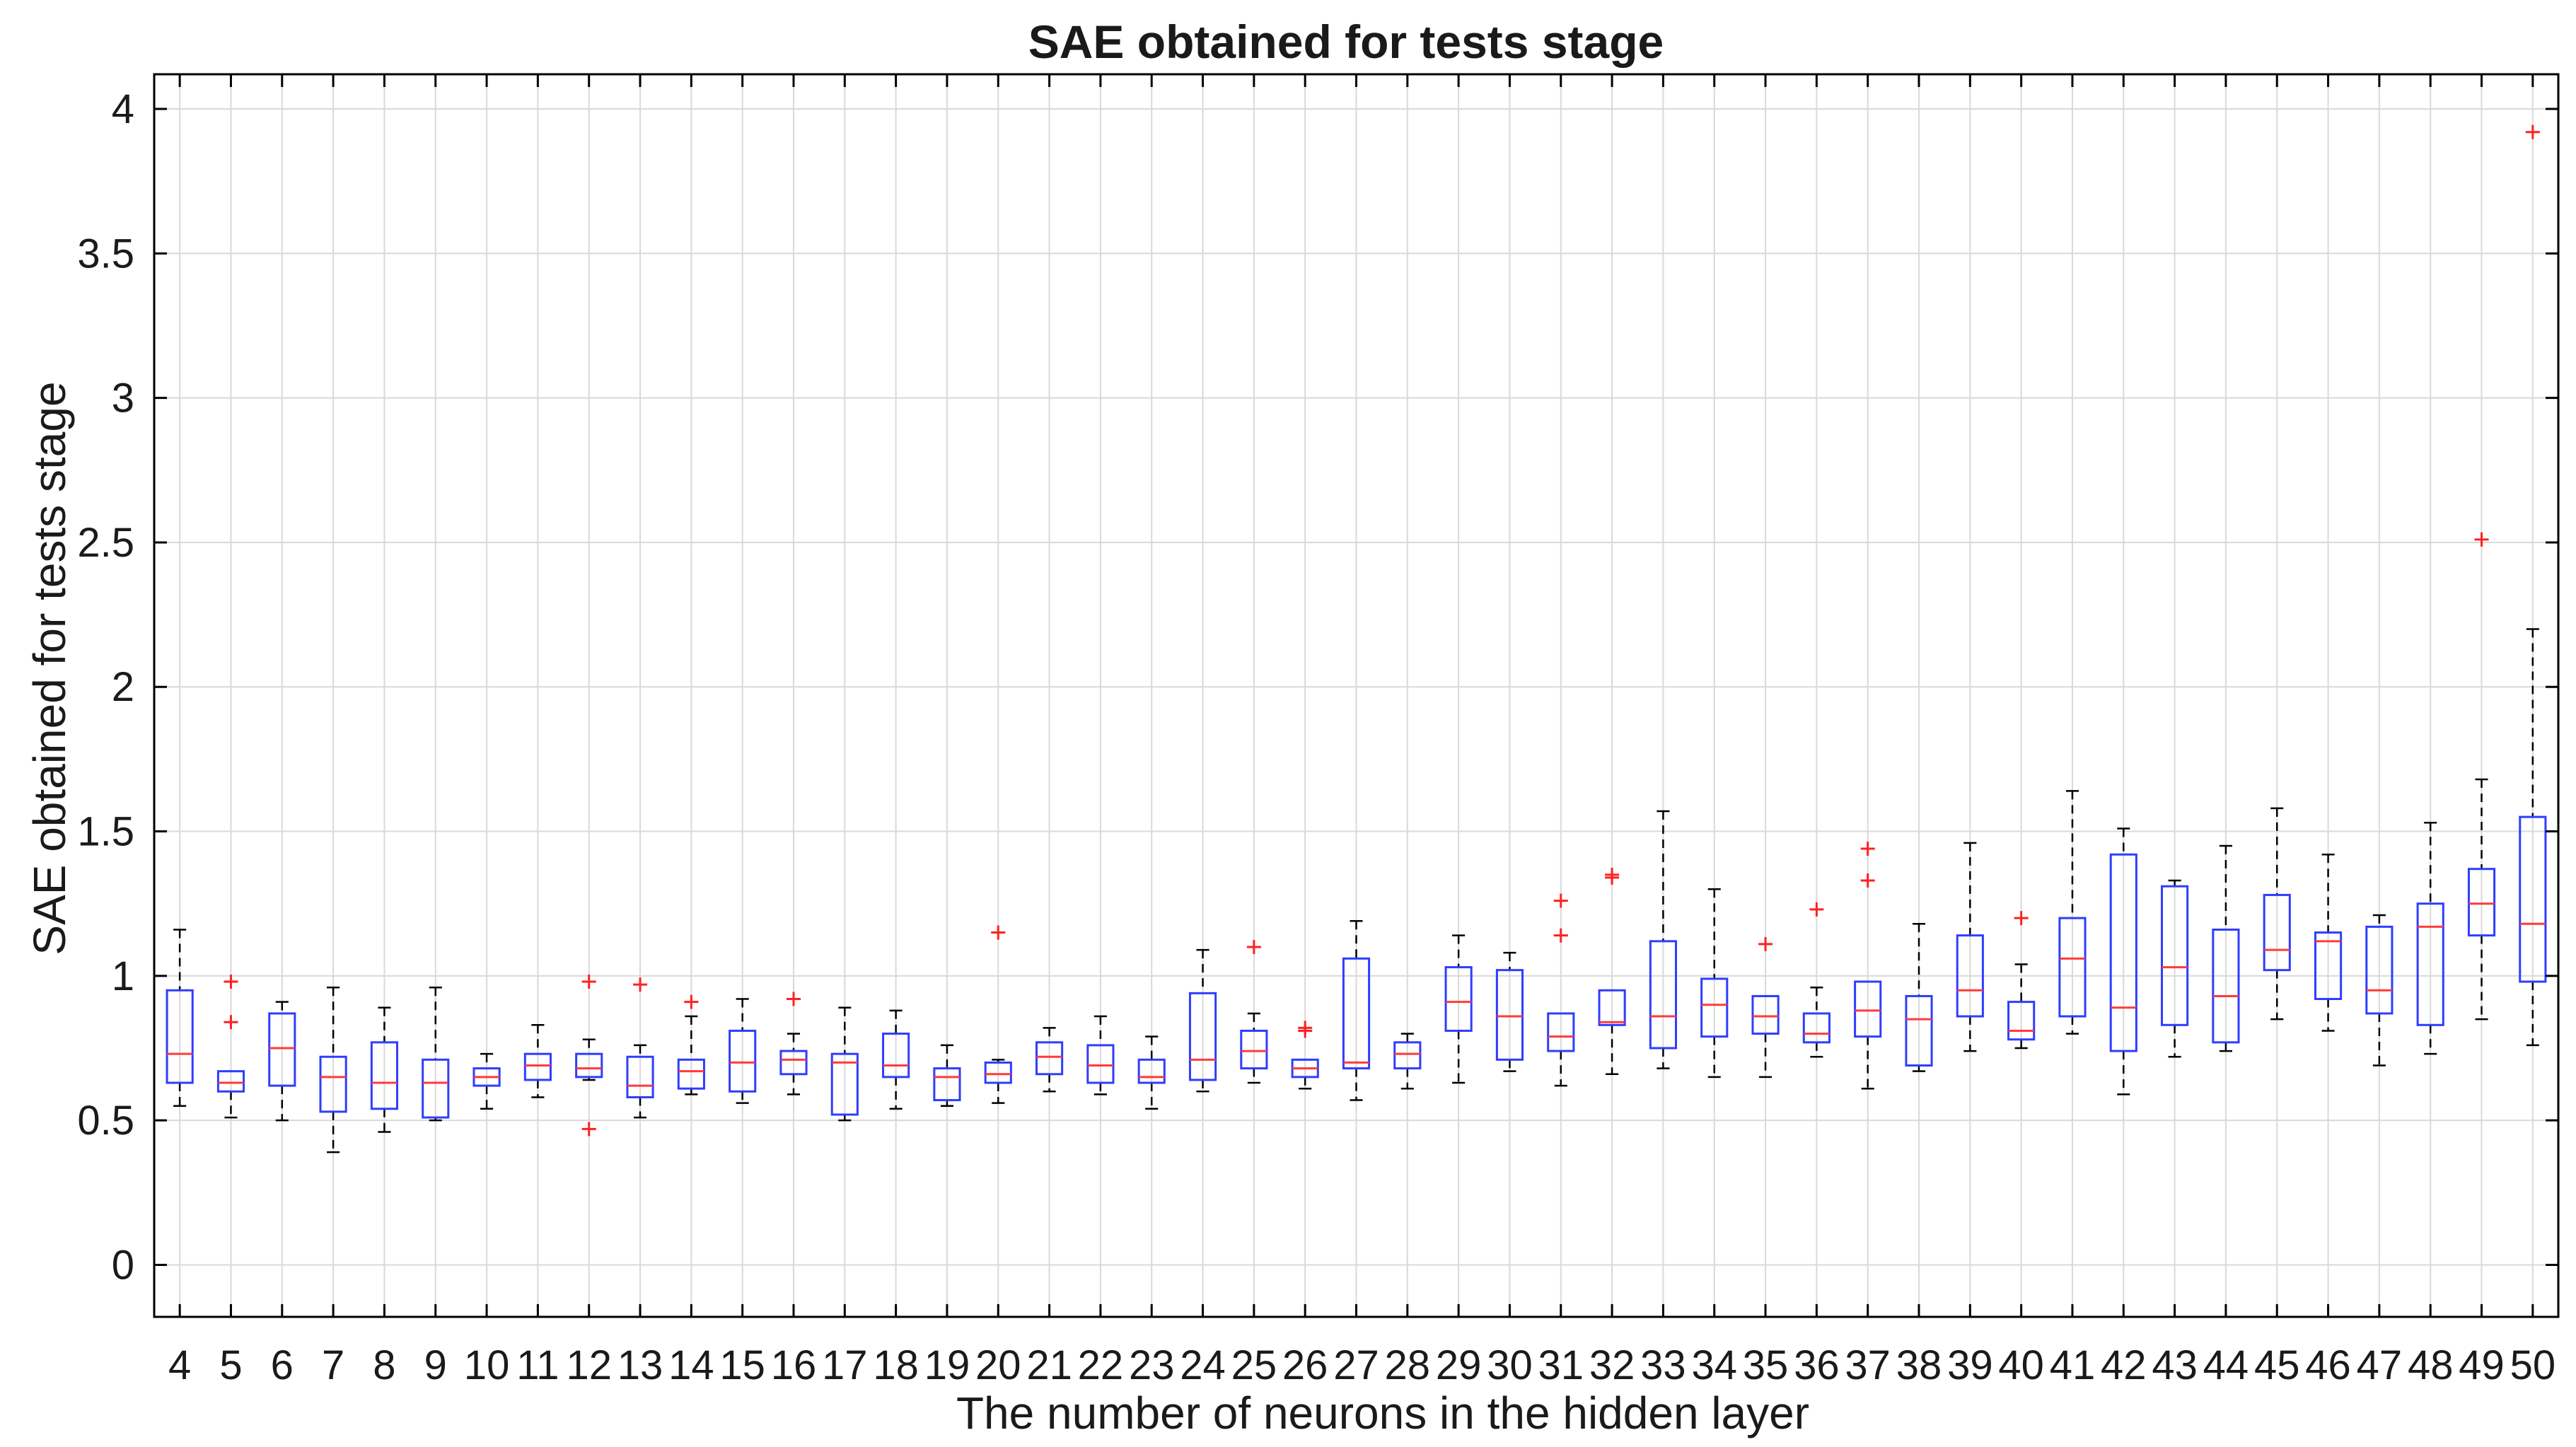 This screenshot has width=2576, height=1447. What do you see at coordinates (49, 668) in the screenshot?
I see `y-axis-label: SAE obtained for tests stage` at bounding box center [49, 668].